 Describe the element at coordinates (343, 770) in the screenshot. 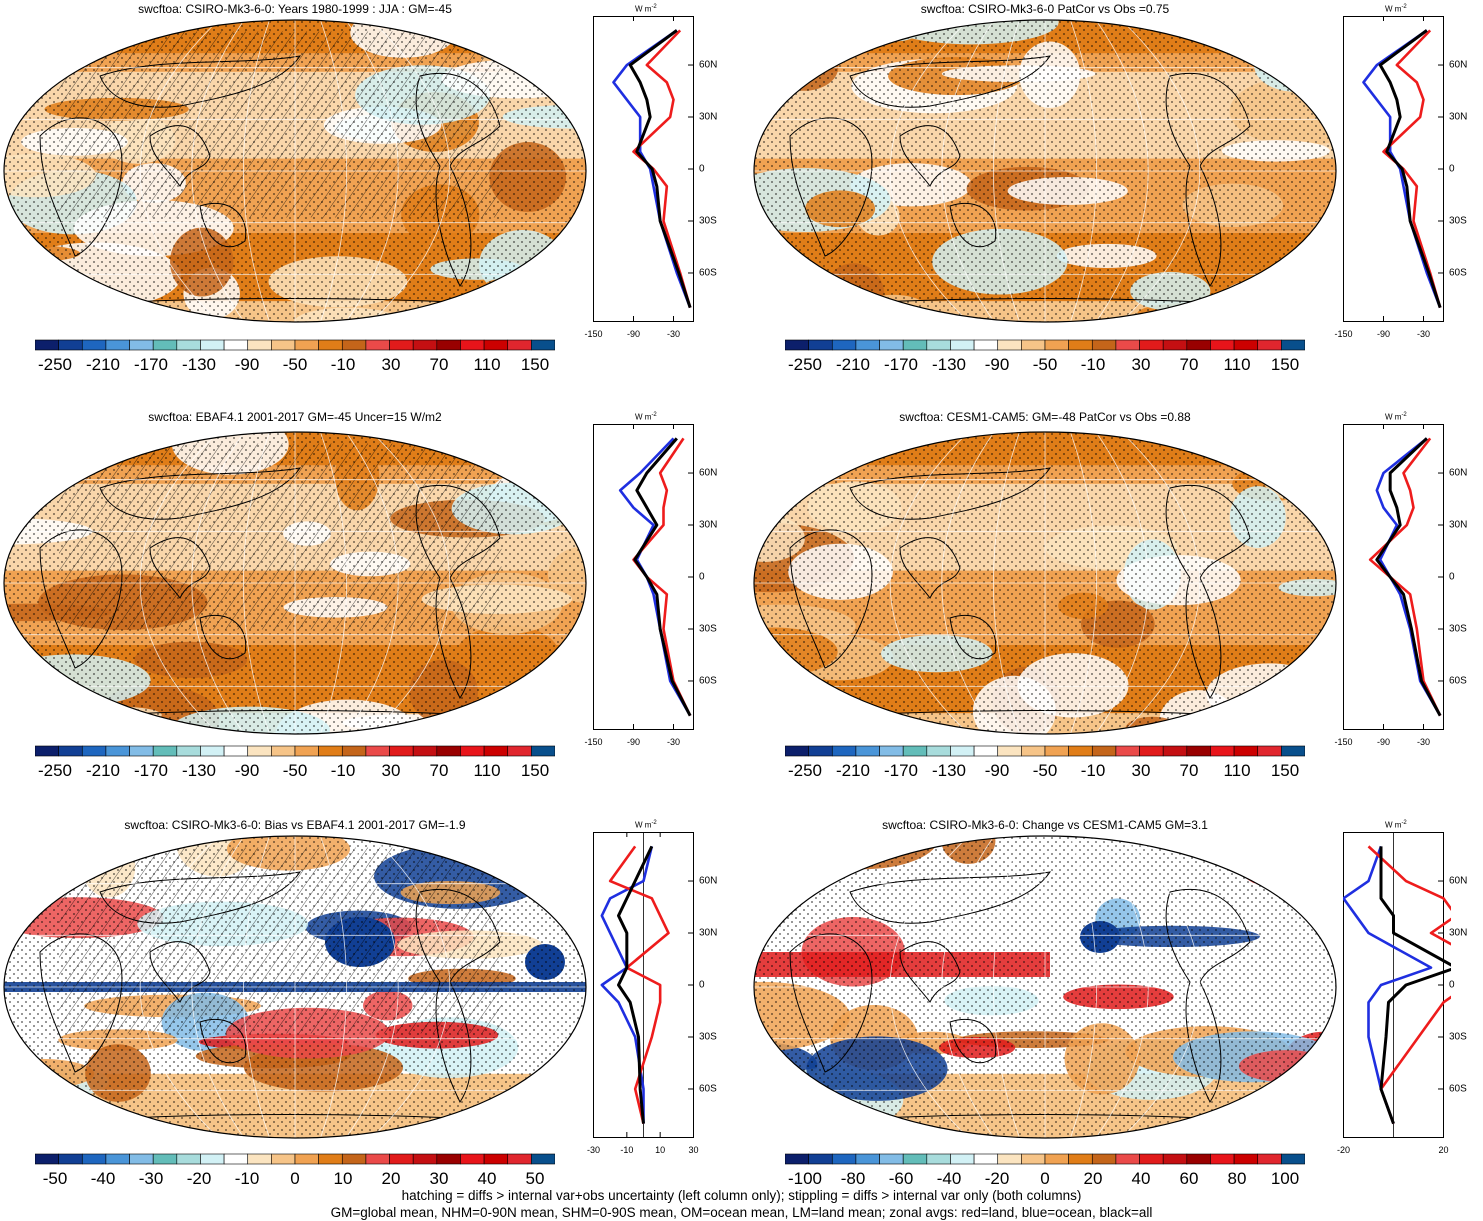

I see `colorbar-tick-label: -10` at that location.